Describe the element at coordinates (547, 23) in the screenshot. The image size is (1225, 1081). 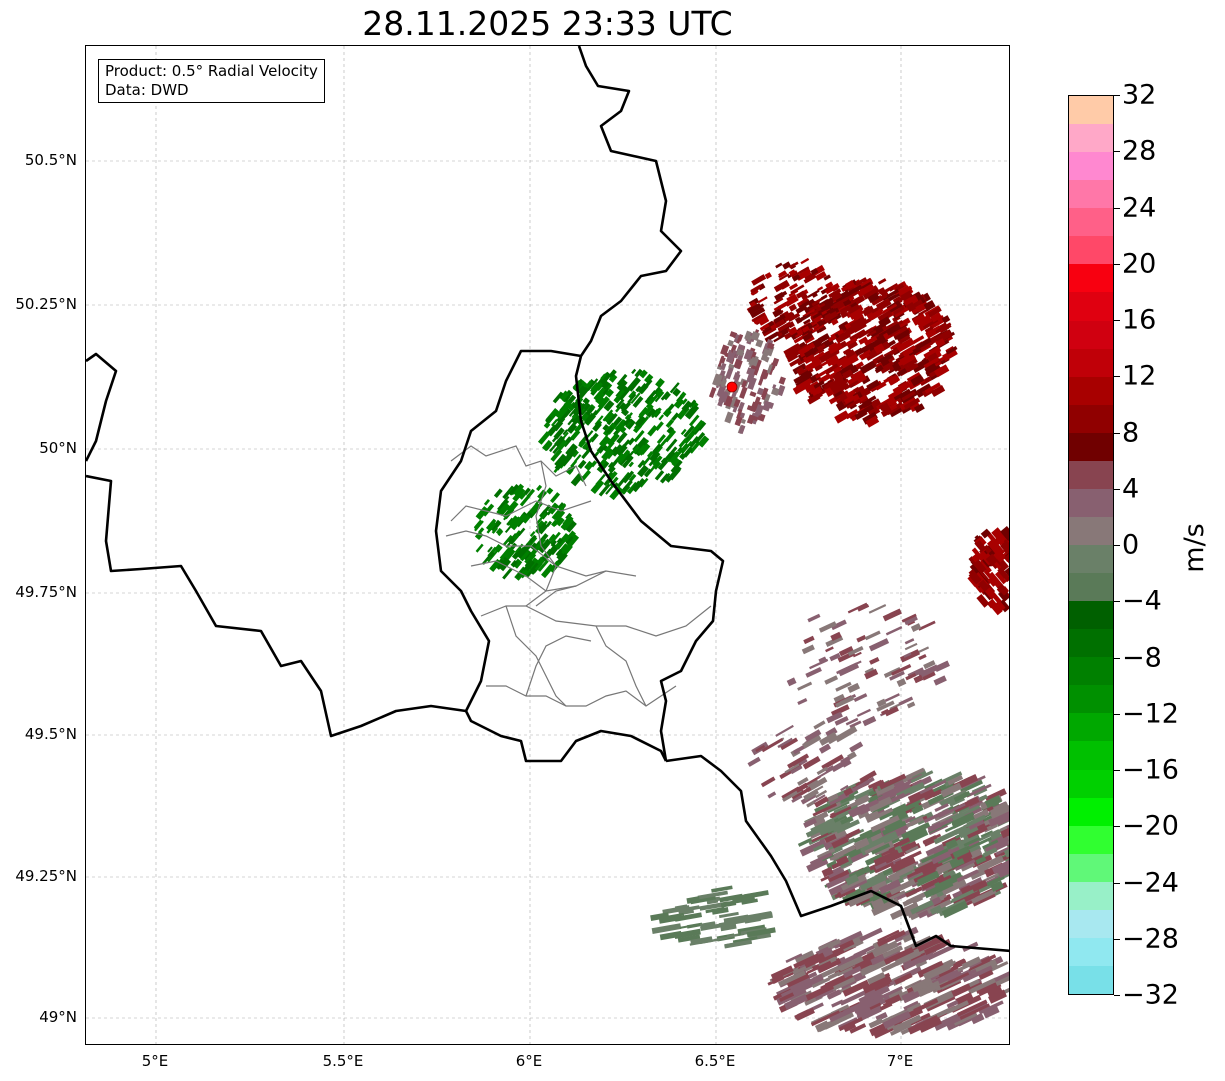
I see `map-title: 28.11.2025 23:33 UTC` at that location.